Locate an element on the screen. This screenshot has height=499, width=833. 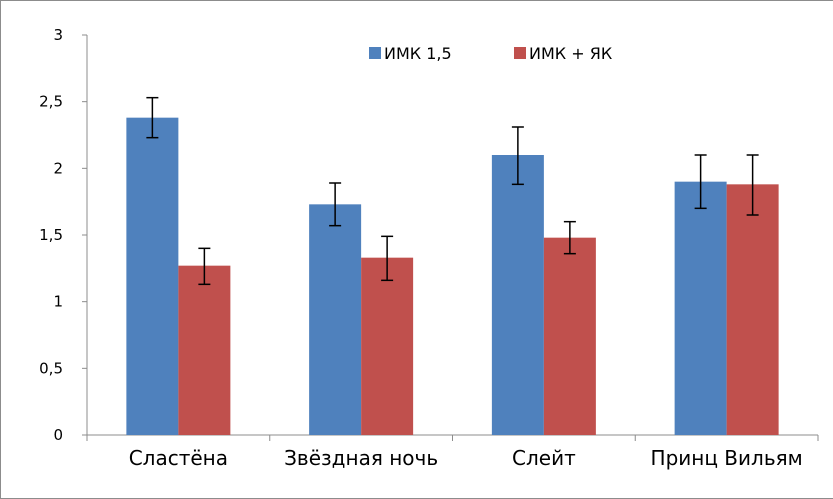
y-tick-label: 0,5 is located at coordinates (51, 368).